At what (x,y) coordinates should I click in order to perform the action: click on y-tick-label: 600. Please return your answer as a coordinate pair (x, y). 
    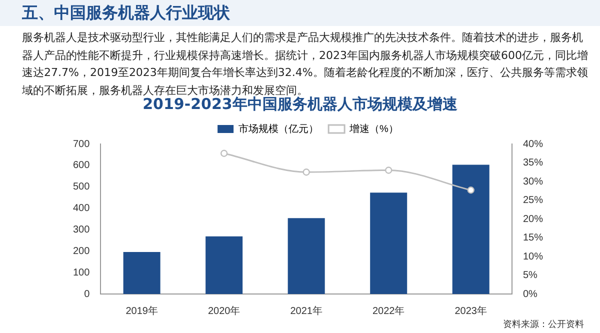
    Looking at the image, I should click on (81, 166).